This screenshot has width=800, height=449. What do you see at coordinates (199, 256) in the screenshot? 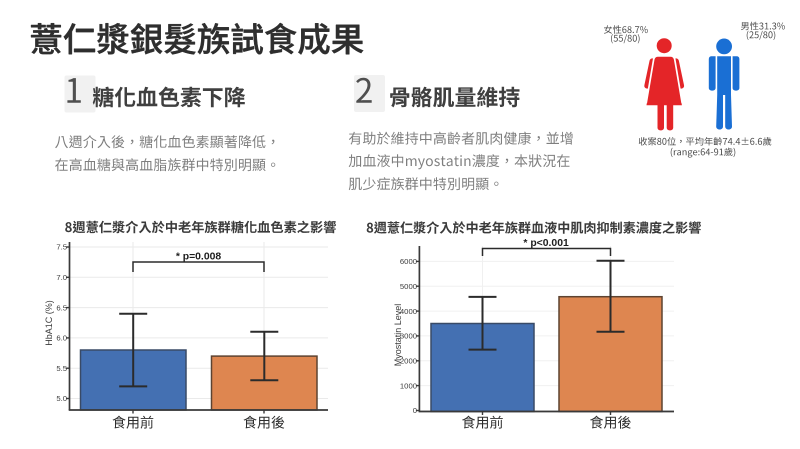
I see `svg-text: * p=0.008` at bounding box center [199, 256].